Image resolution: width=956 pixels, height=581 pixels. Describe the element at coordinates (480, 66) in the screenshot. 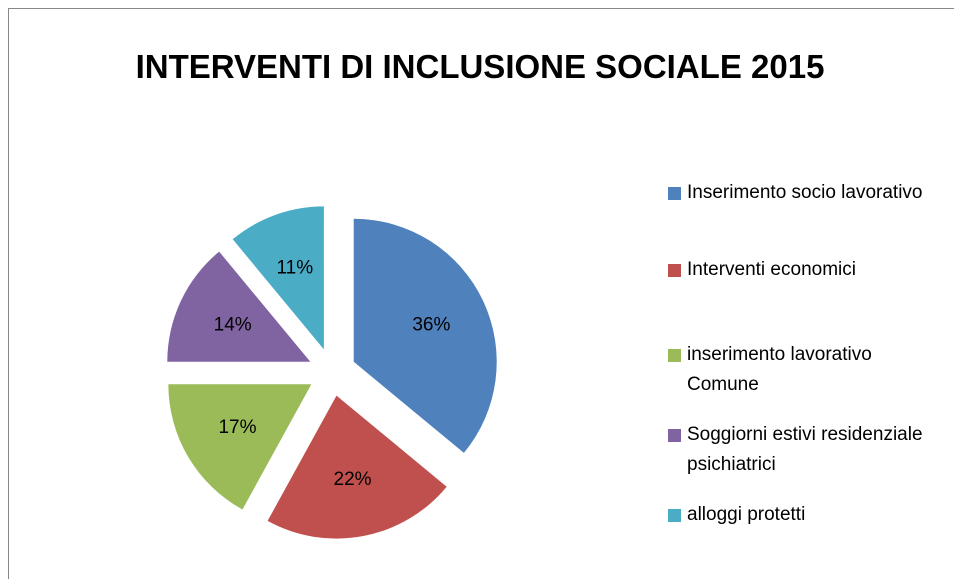

I see `chart-title: INTERVENTI DI INCLUSIONE SOCIALE 2015` at that location.